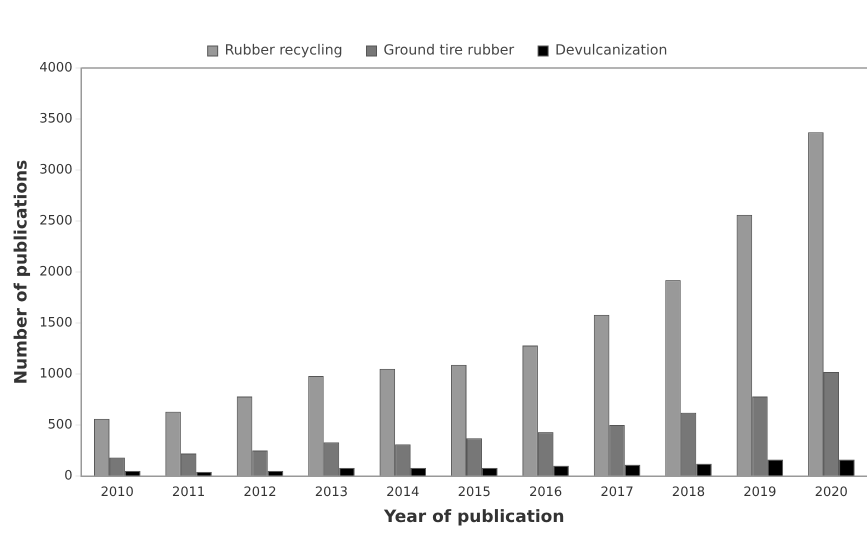 The height and width of the screenshot is (536, 867). Describe the element at coordinates (473, 517) in the screenshot. I see `x-axis-title: Year of publication` at that location.